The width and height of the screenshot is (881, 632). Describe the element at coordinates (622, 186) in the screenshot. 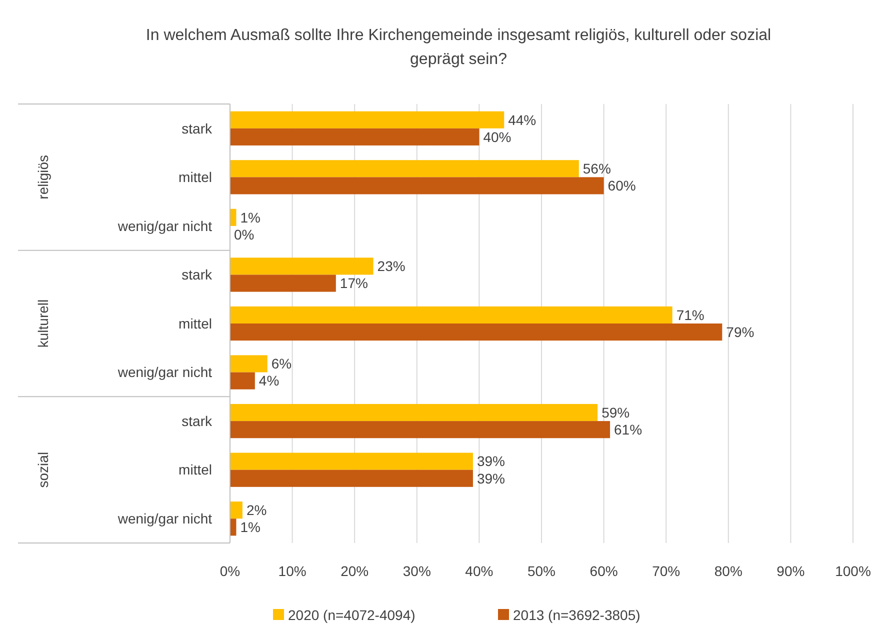

I see `data-label: 60%` at that location.